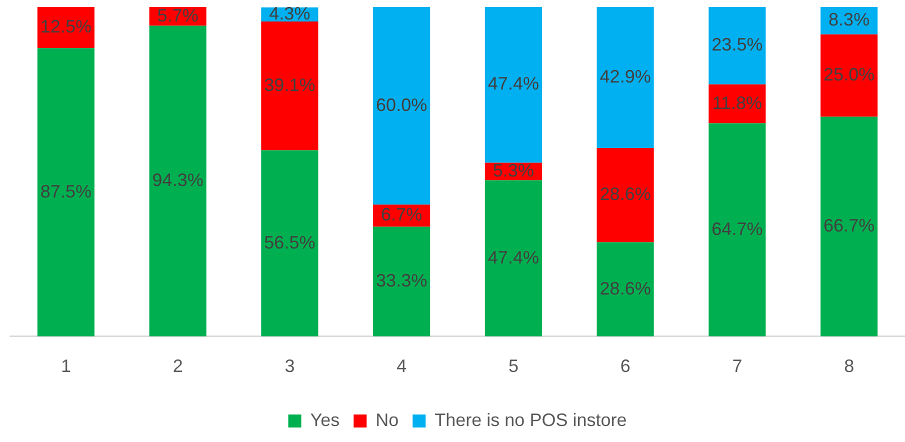  I want to click on legend-label: No, so click(387, 420).